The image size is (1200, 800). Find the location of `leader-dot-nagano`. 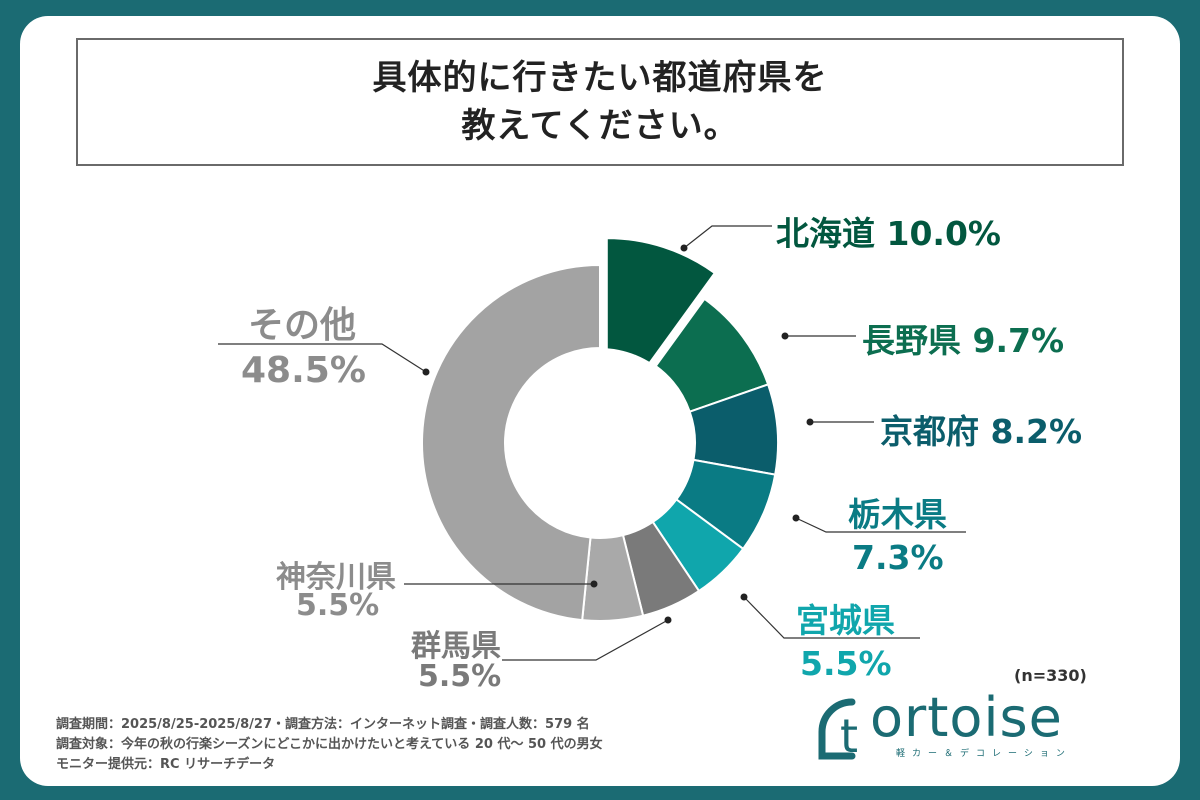

leader-dot-nagano is located at coordinates (785, 336).